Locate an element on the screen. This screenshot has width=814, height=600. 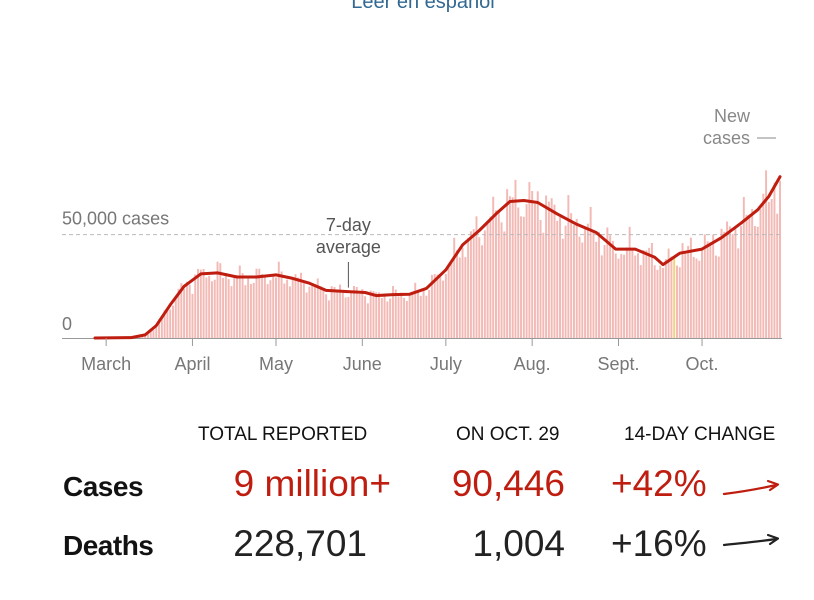
header-14-day-change: 14-DAY CHANGE is located at coordinates (700, 434).